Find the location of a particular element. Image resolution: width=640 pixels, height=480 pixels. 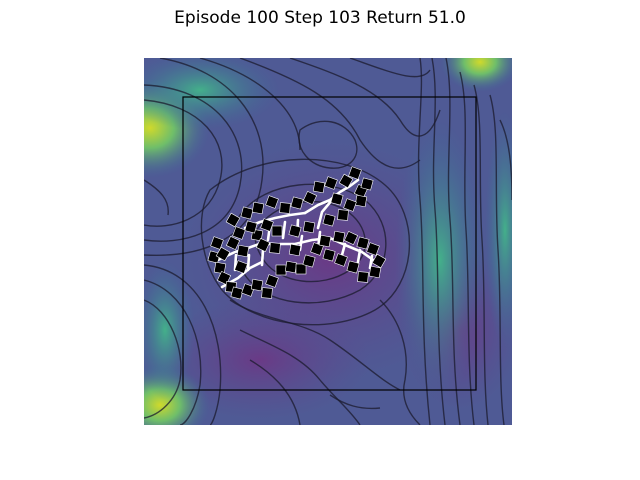

block-agents is located at coordinates (297, 233).